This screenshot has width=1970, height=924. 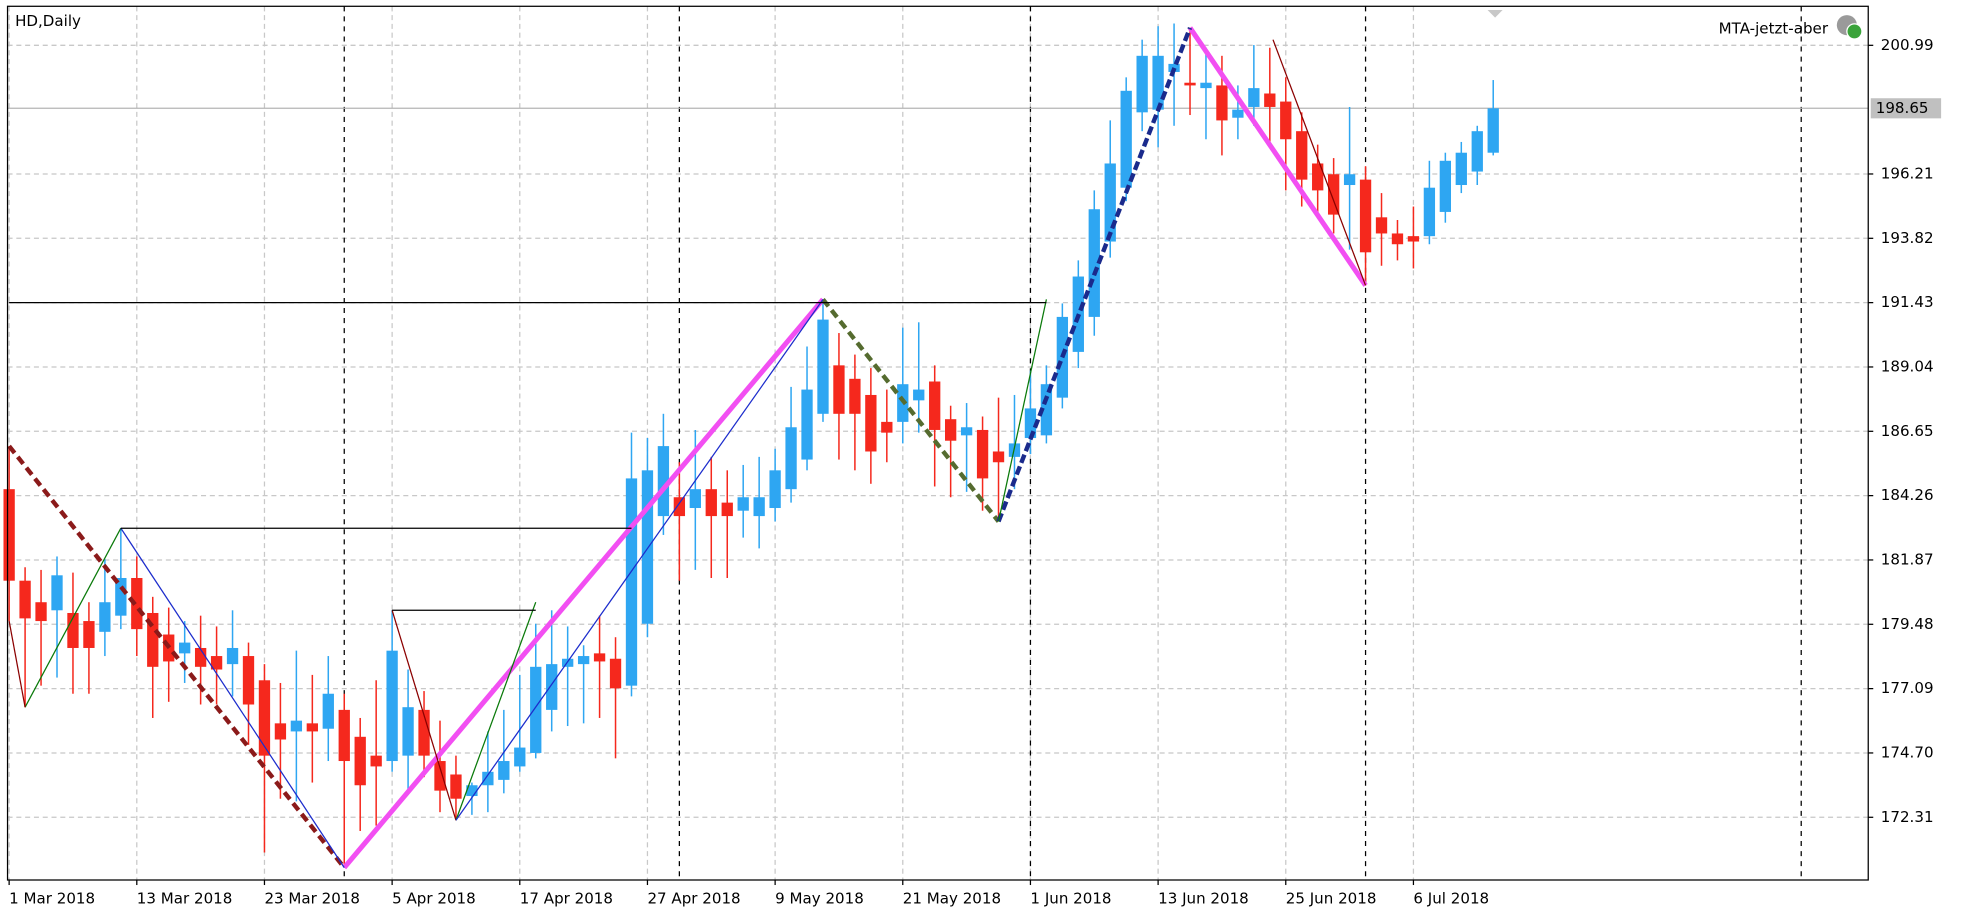 What do you see at coordinates (1907, 495) in the screenshot?
I see `y-tick-label: 184.26` at bounding box center [1907, 495].